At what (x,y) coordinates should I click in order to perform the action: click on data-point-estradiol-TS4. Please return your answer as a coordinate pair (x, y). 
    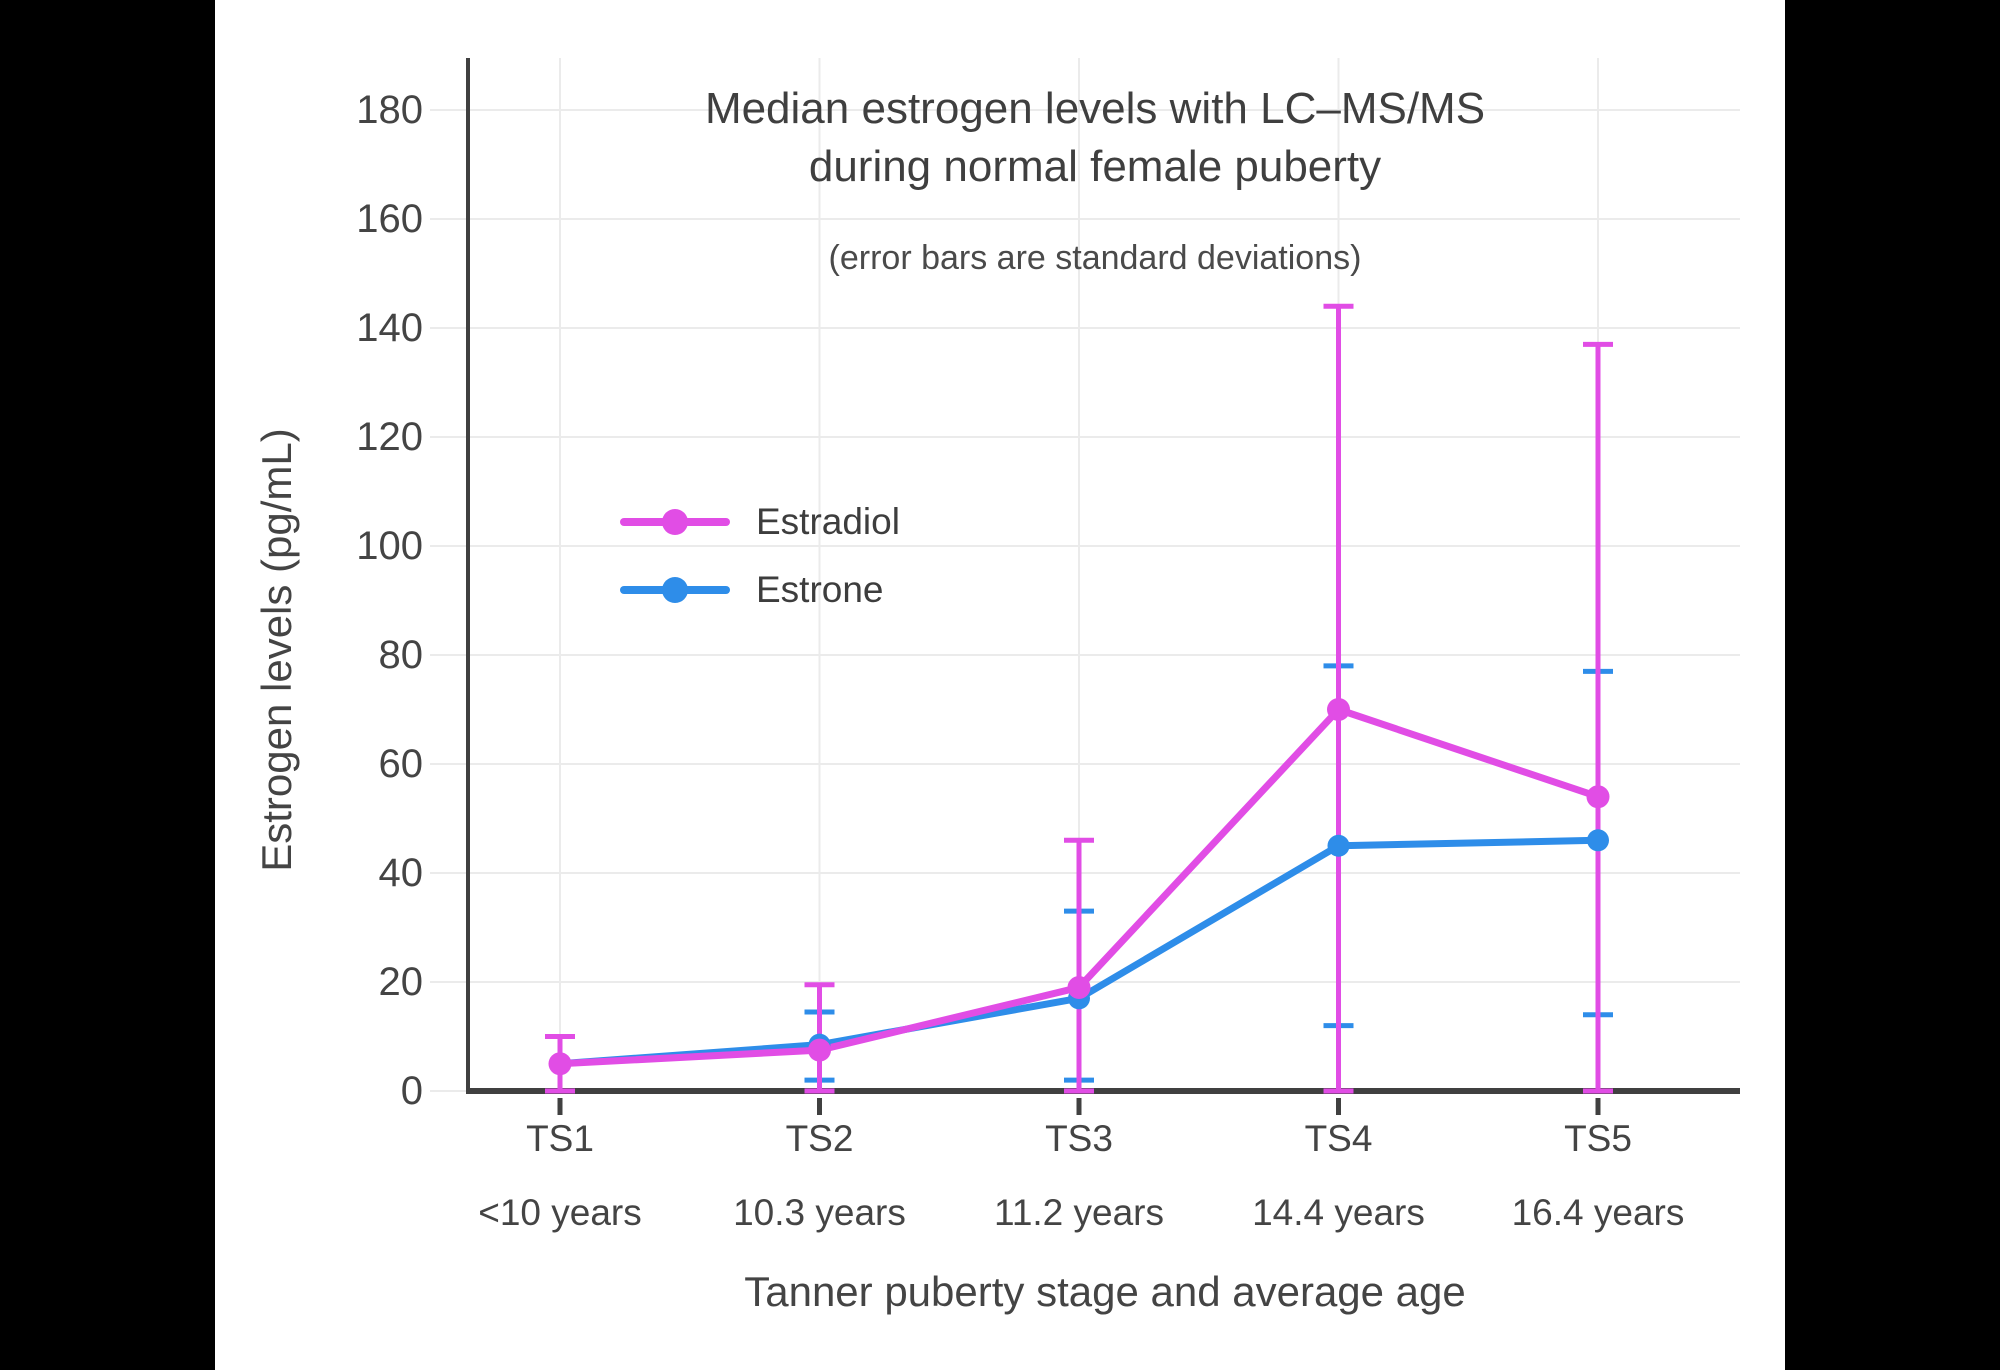
    Looking at the image, I should click on (1338, 709).